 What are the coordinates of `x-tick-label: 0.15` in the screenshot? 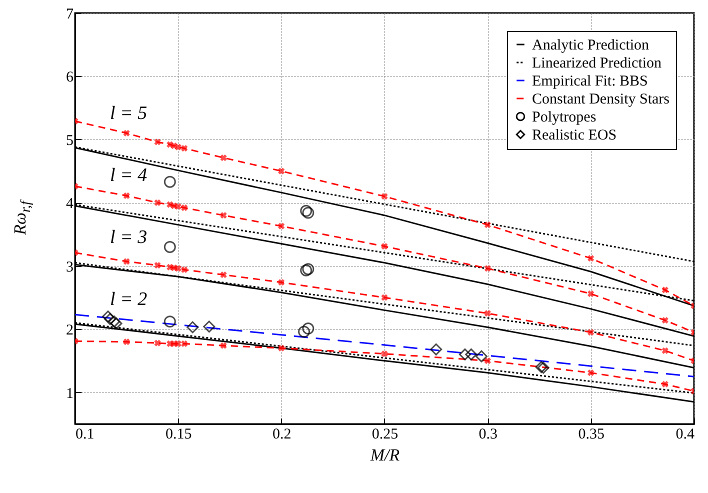 It's located at (179, 434).